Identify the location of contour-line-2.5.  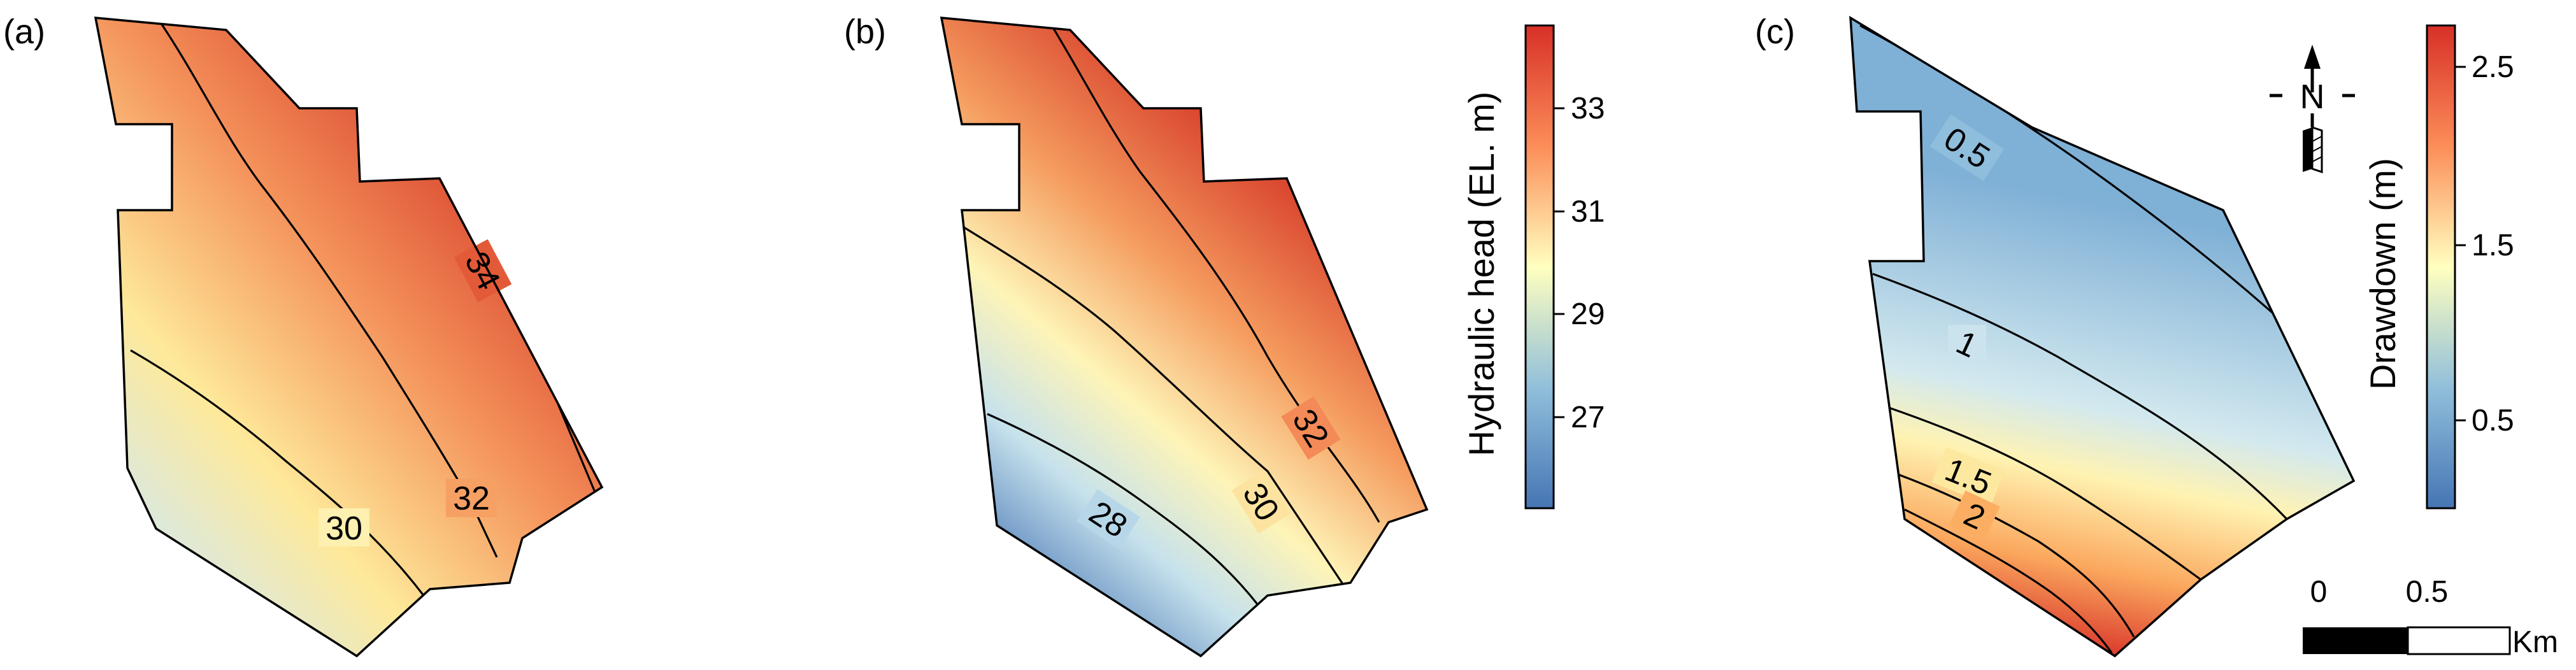
(2008, 580).